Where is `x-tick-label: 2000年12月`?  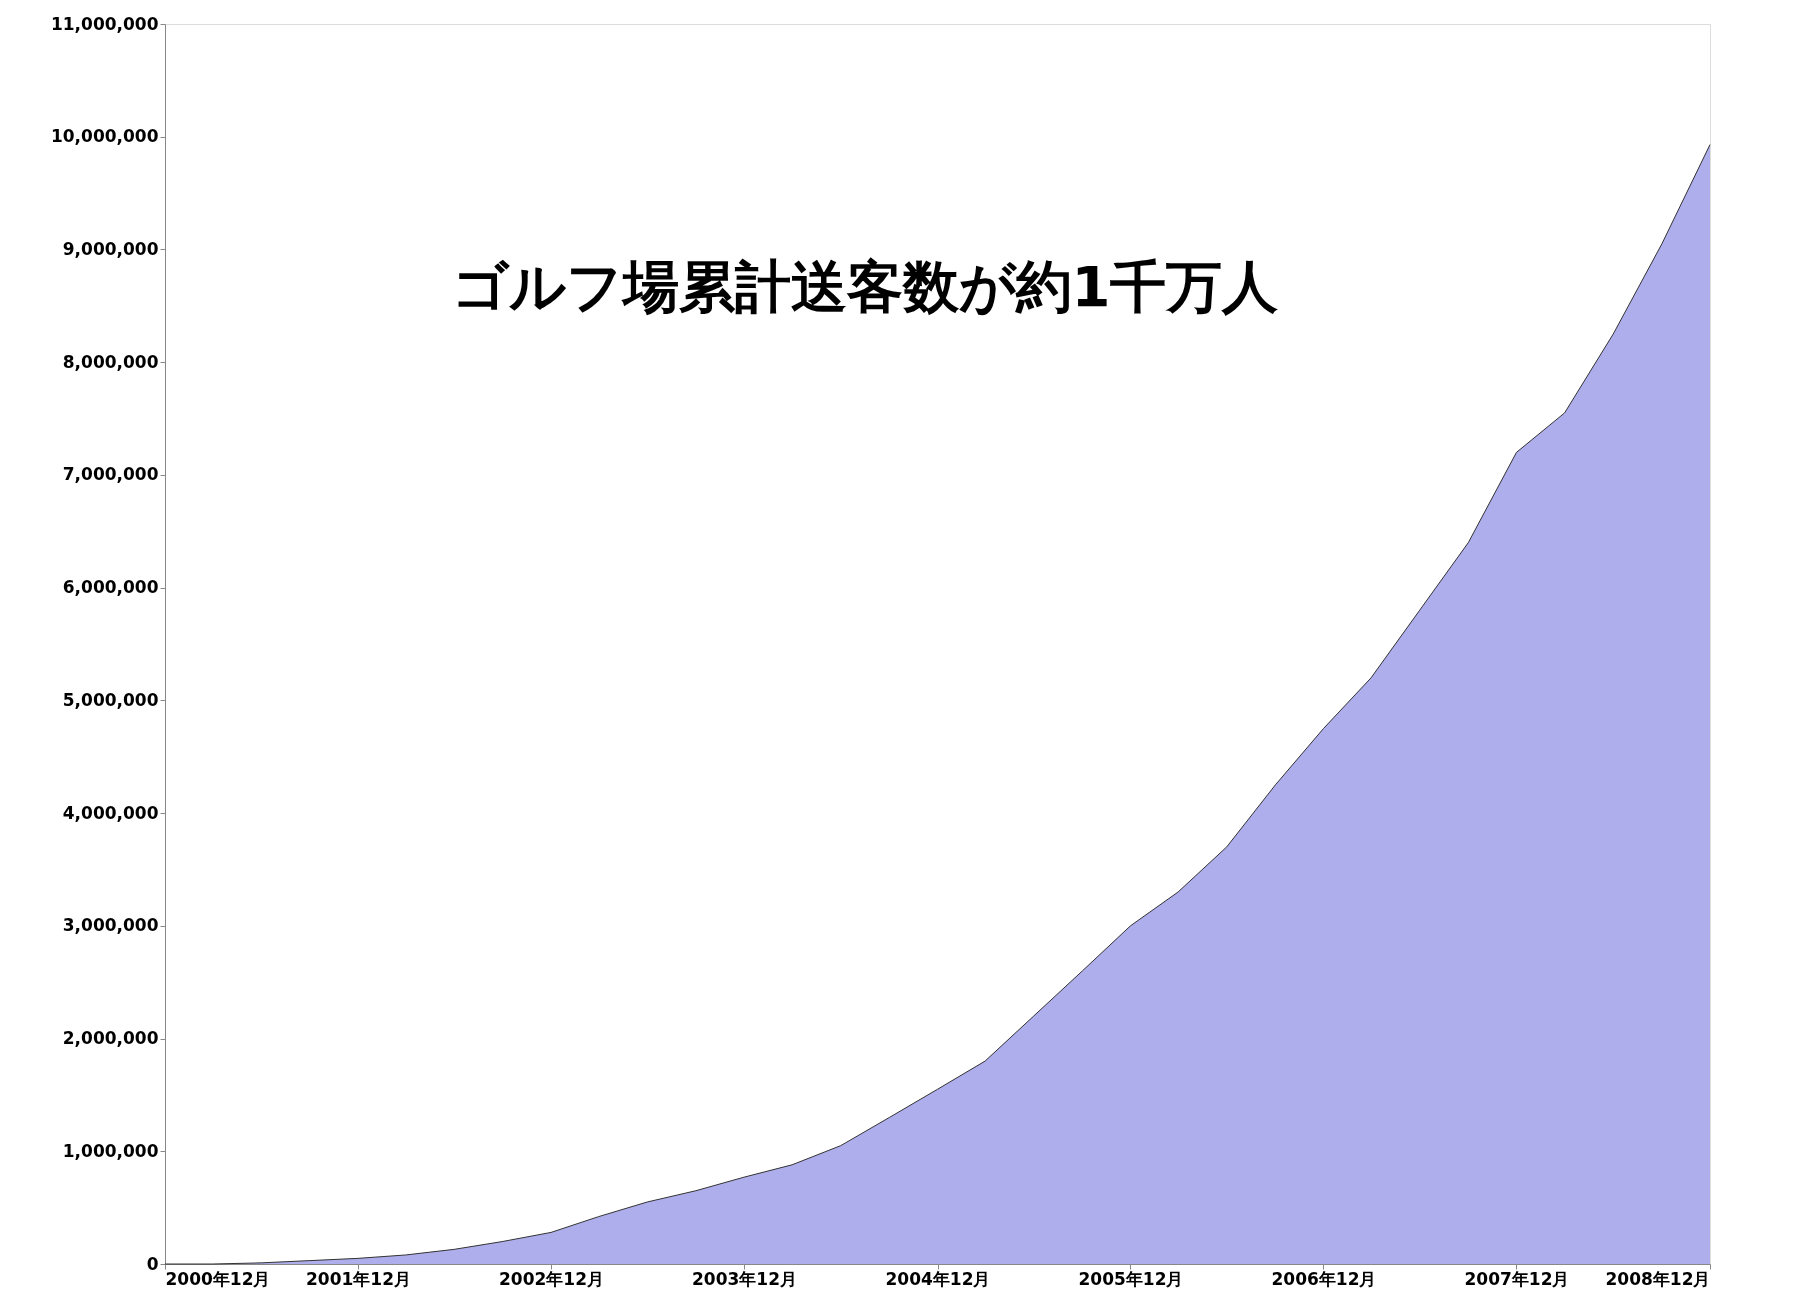 x-tick-label: 2000年12月 is located at coordinates (218, 1278).